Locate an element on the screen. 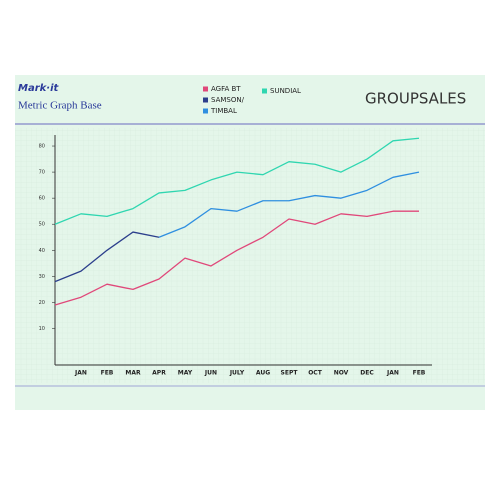 The height and width of the screenshot is (500, 500). legend-label: SAMSON/ is located at coordinates (228, 100).